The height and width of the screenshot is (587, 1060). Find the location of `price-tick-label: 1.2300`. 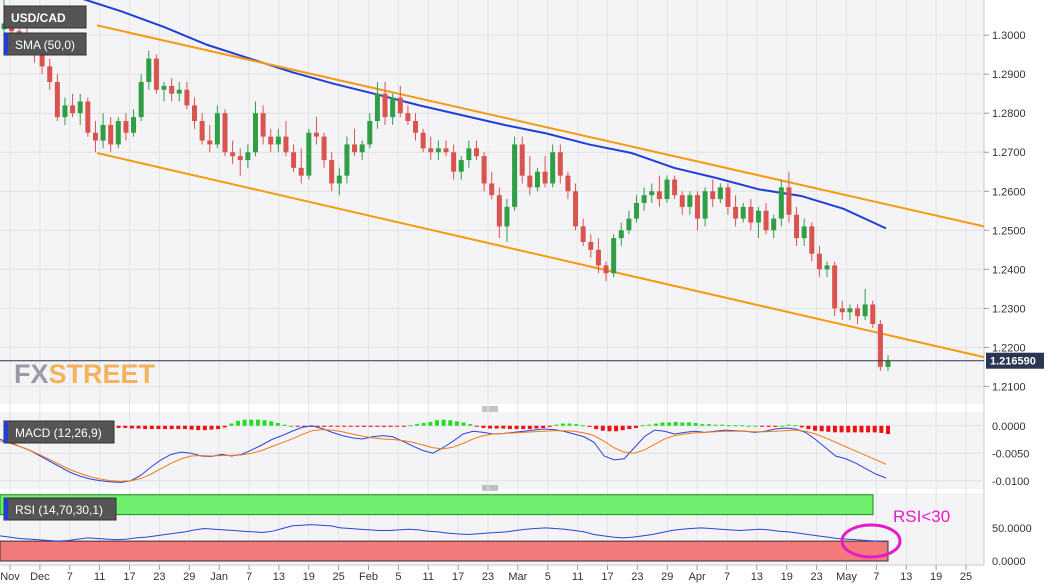

price-tick-label: 1.2300 is located at coordinates (1009, 309).